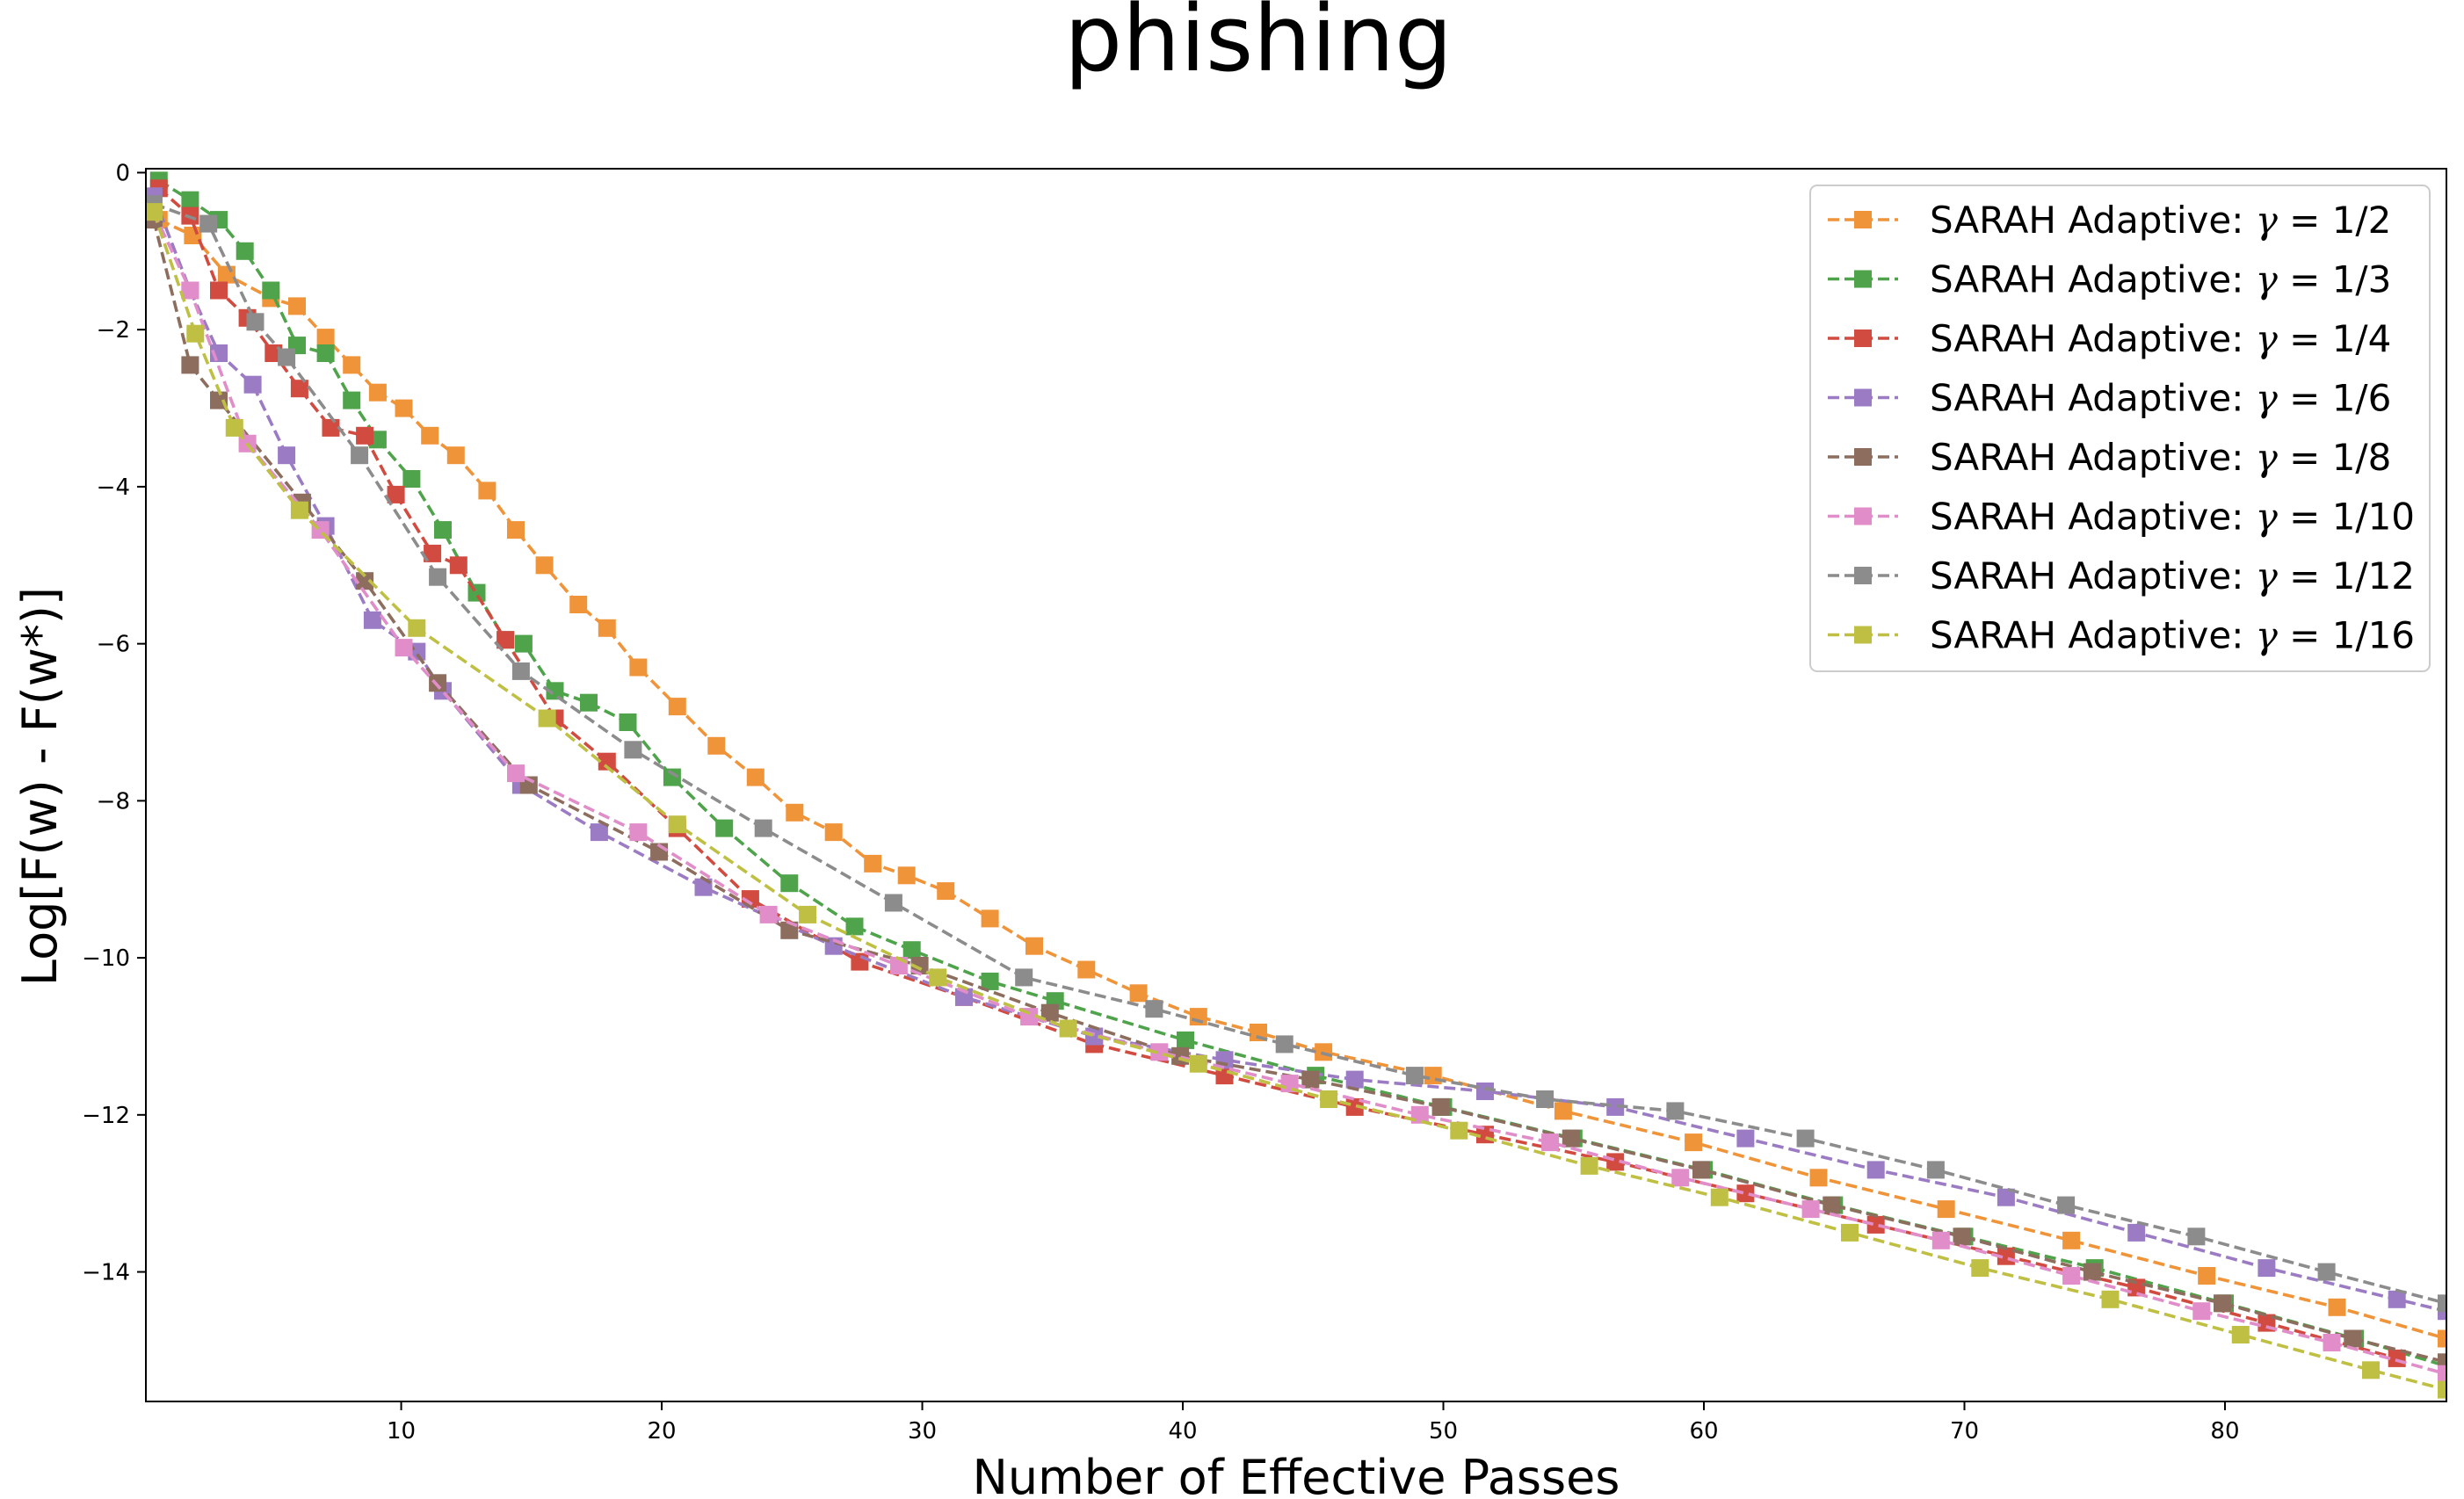  Describe the element at coordinates (2121, 636) in the screenshot. I see `legend-item: SARAH Adaptive: γ = 1/16` at that location.